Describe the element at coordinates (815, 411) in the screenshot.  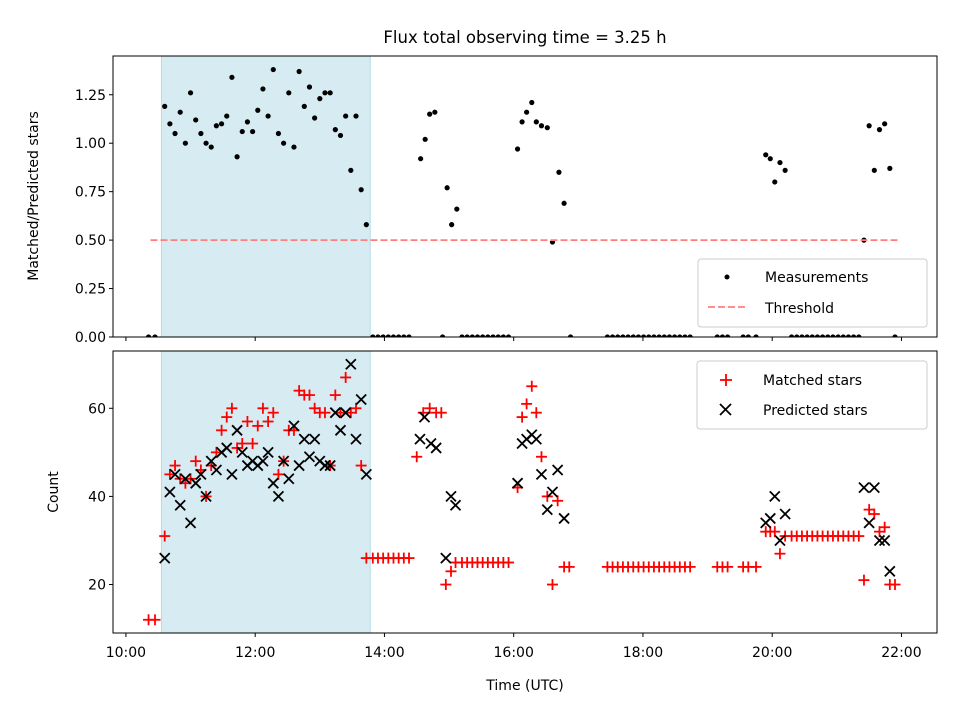
I see `legend-predicted-label: Predicted stars` at that location.